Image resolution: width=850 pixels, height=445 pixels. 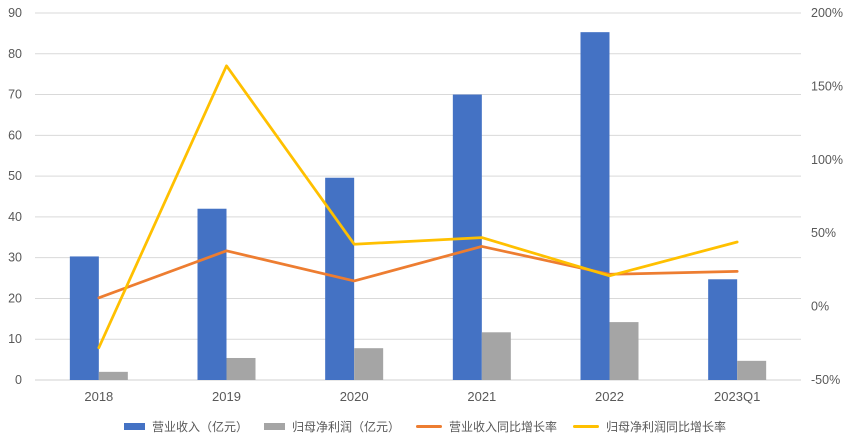 I want to click on left-axis-tick-label: 0, so click(x=18, y=380).